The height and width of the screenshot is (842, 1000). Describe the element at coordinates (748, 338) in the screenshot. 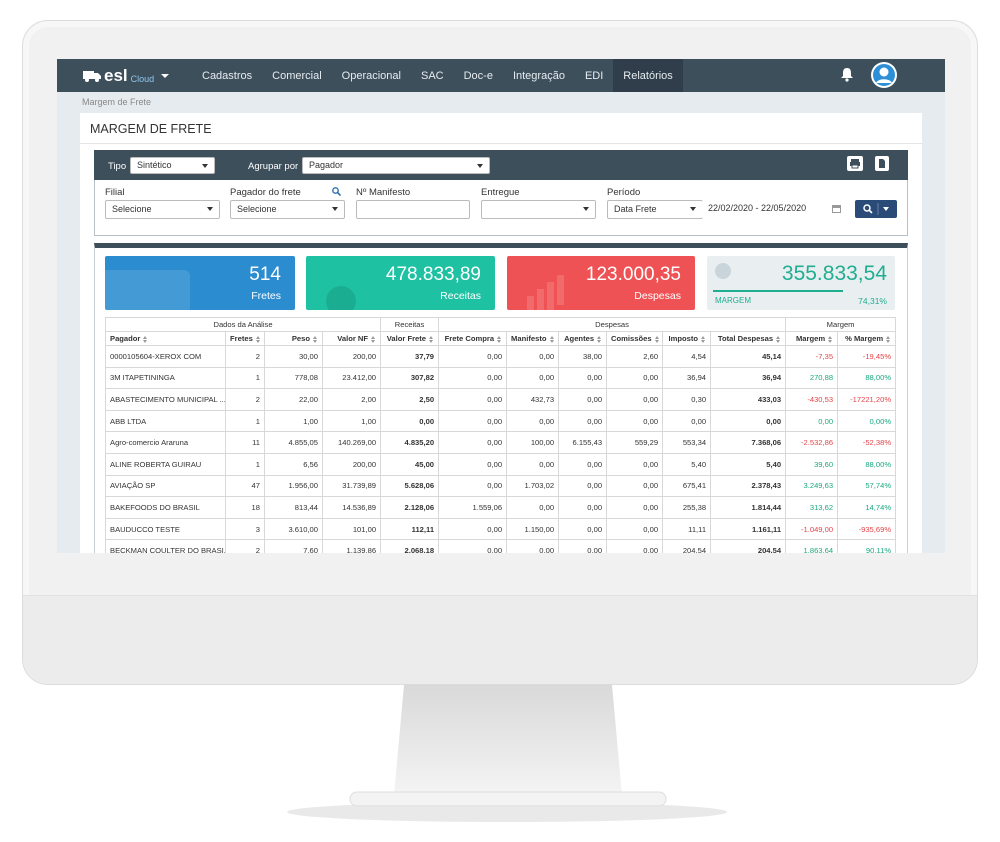

I see `column-header: Total Despesas` at that location.